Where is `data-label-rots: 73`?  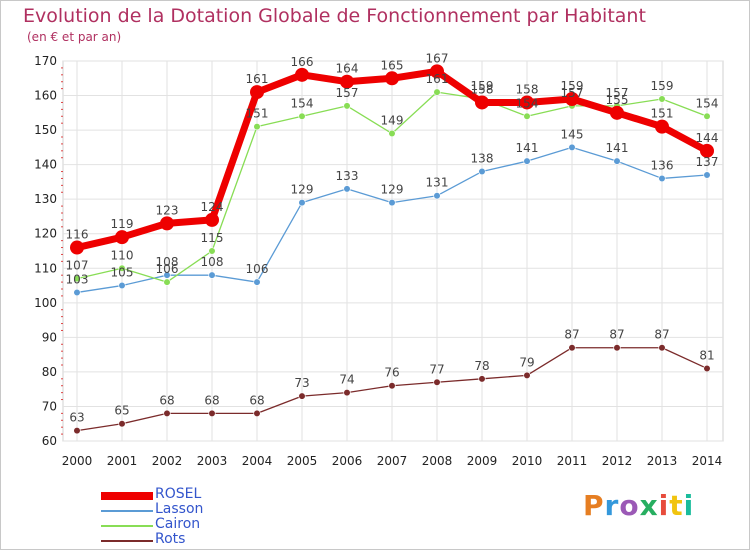
data-label-rots: 73 is located at coordinates (301, 383).